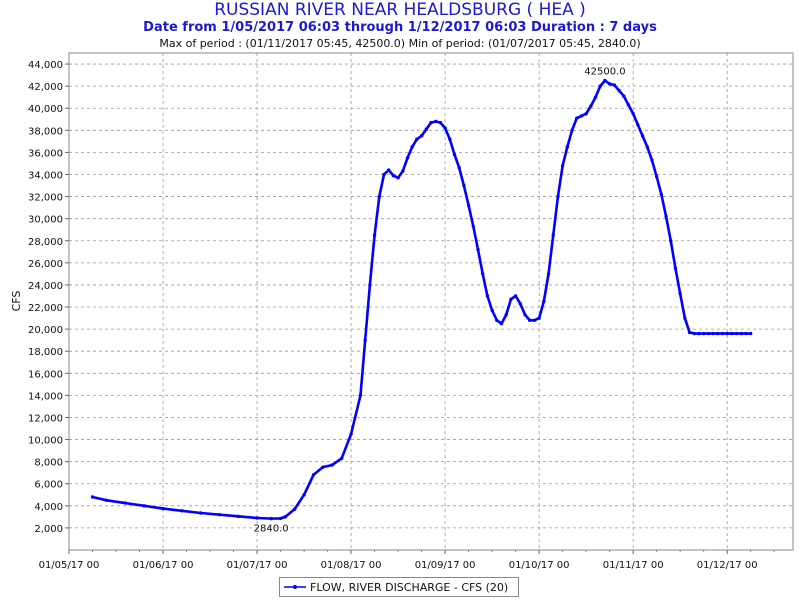 The height and width of the screenshot is (600, 800). Describe the element at coordinates (45, 441) in the screenshot. I see `y-tick-label: 10,000` at that location.